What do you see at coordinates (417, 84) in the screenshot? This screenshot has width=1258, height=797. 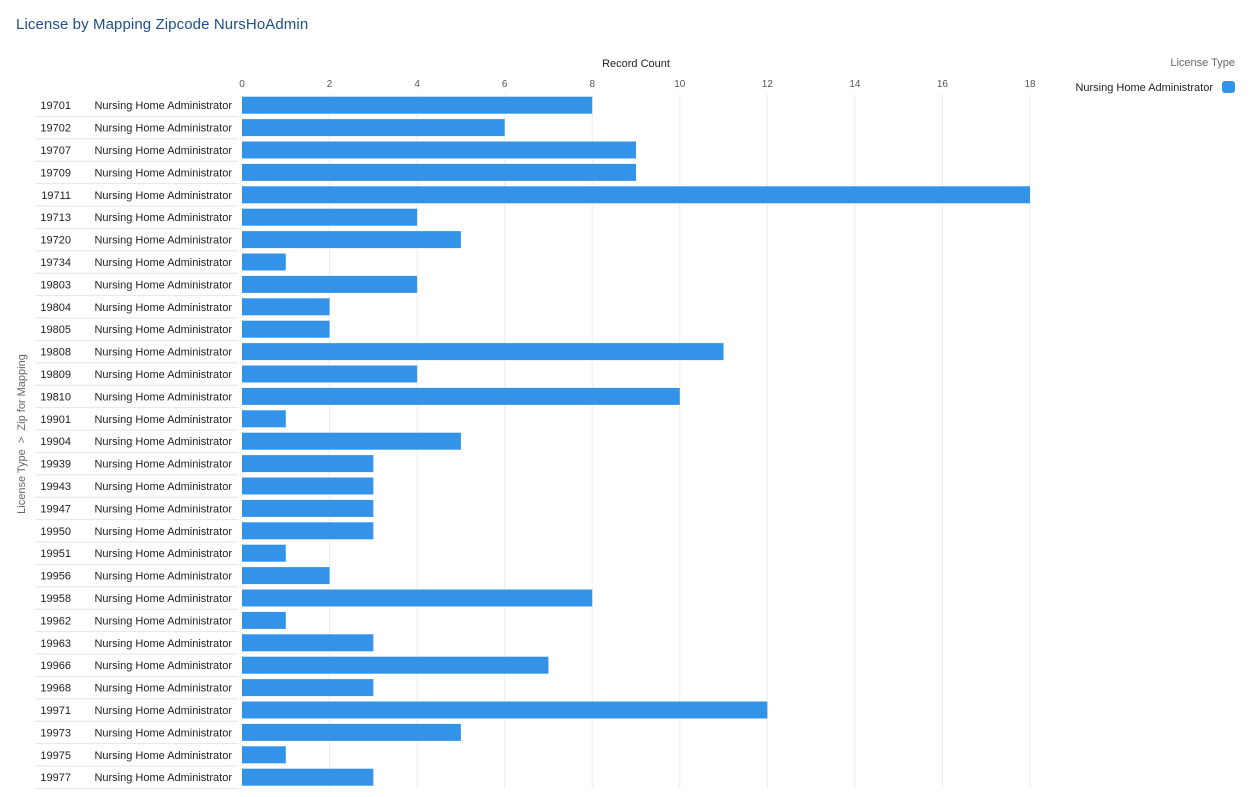 I see `x-tick-label: 4` at bounding box center [417, 84].